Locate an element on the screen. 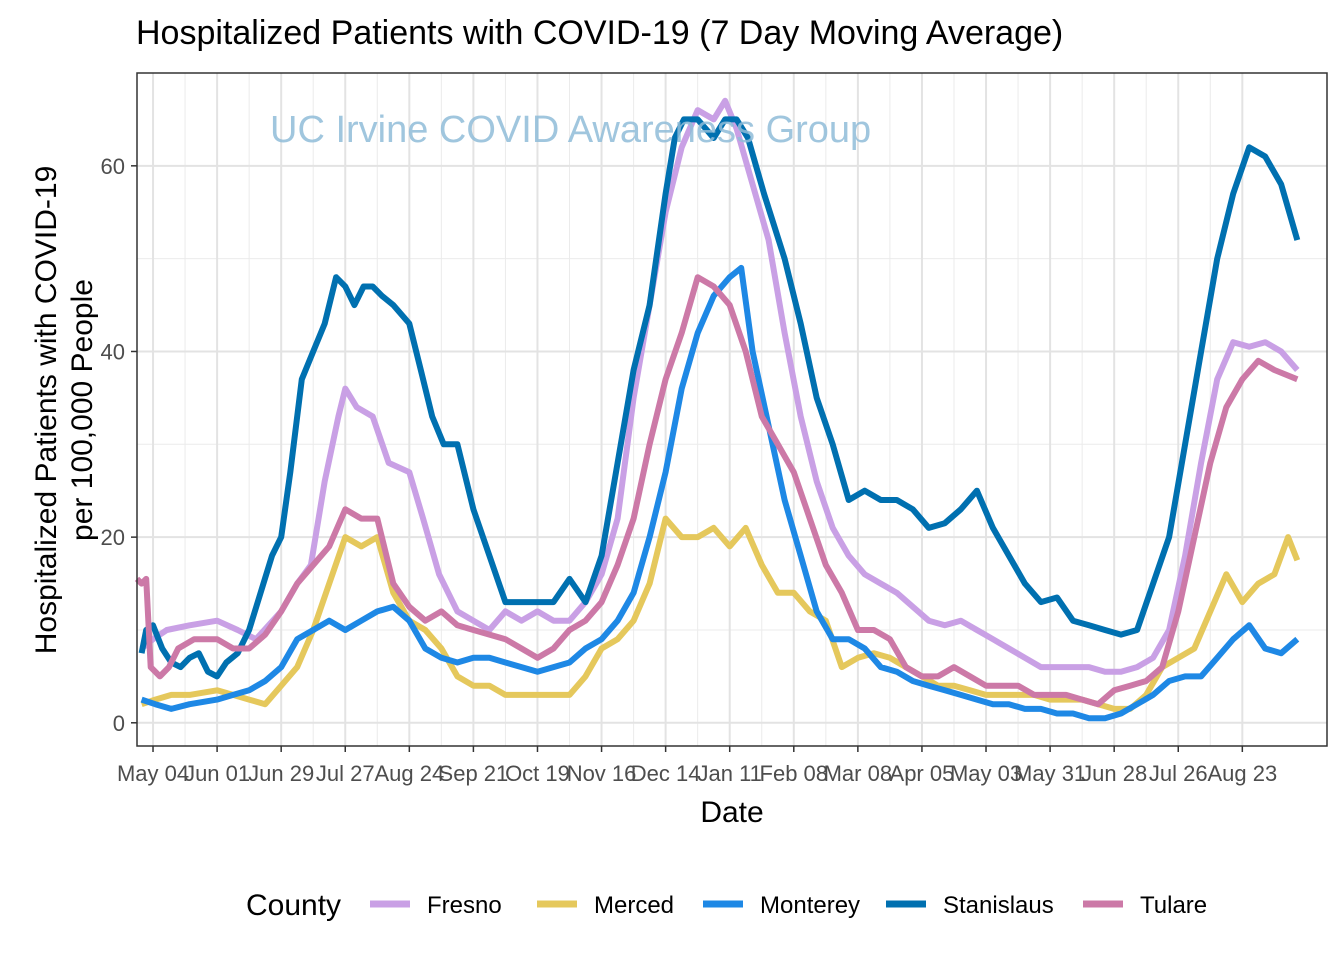  y-tick-label: 40 is located at coordinates (113, 351).